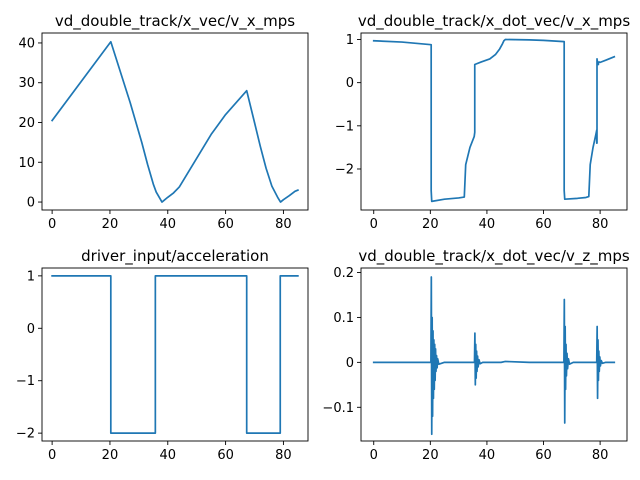 Image resolution: width=640 pixels, height=480 pixels. What do you see at coordinates (175, 21) in the screenshot?
I see `chart-title: vd_double_track/x_vec/v_x_mps` at bounding box center [175, 21].